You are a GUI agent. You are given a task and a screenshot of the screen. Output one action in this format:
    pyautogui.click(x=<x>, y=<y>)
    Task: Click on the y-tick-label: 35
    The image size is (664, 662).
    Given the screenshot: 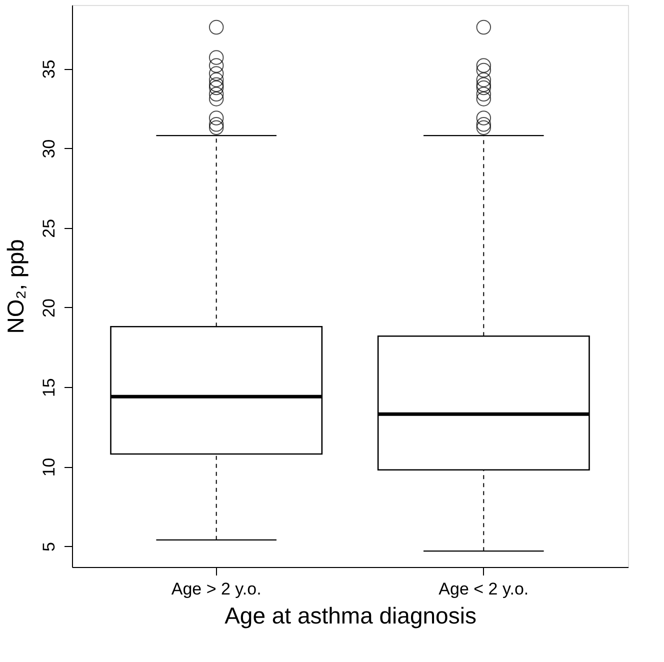 What is the action you would take?
    pyautogui.click(x=49, y=69)
    